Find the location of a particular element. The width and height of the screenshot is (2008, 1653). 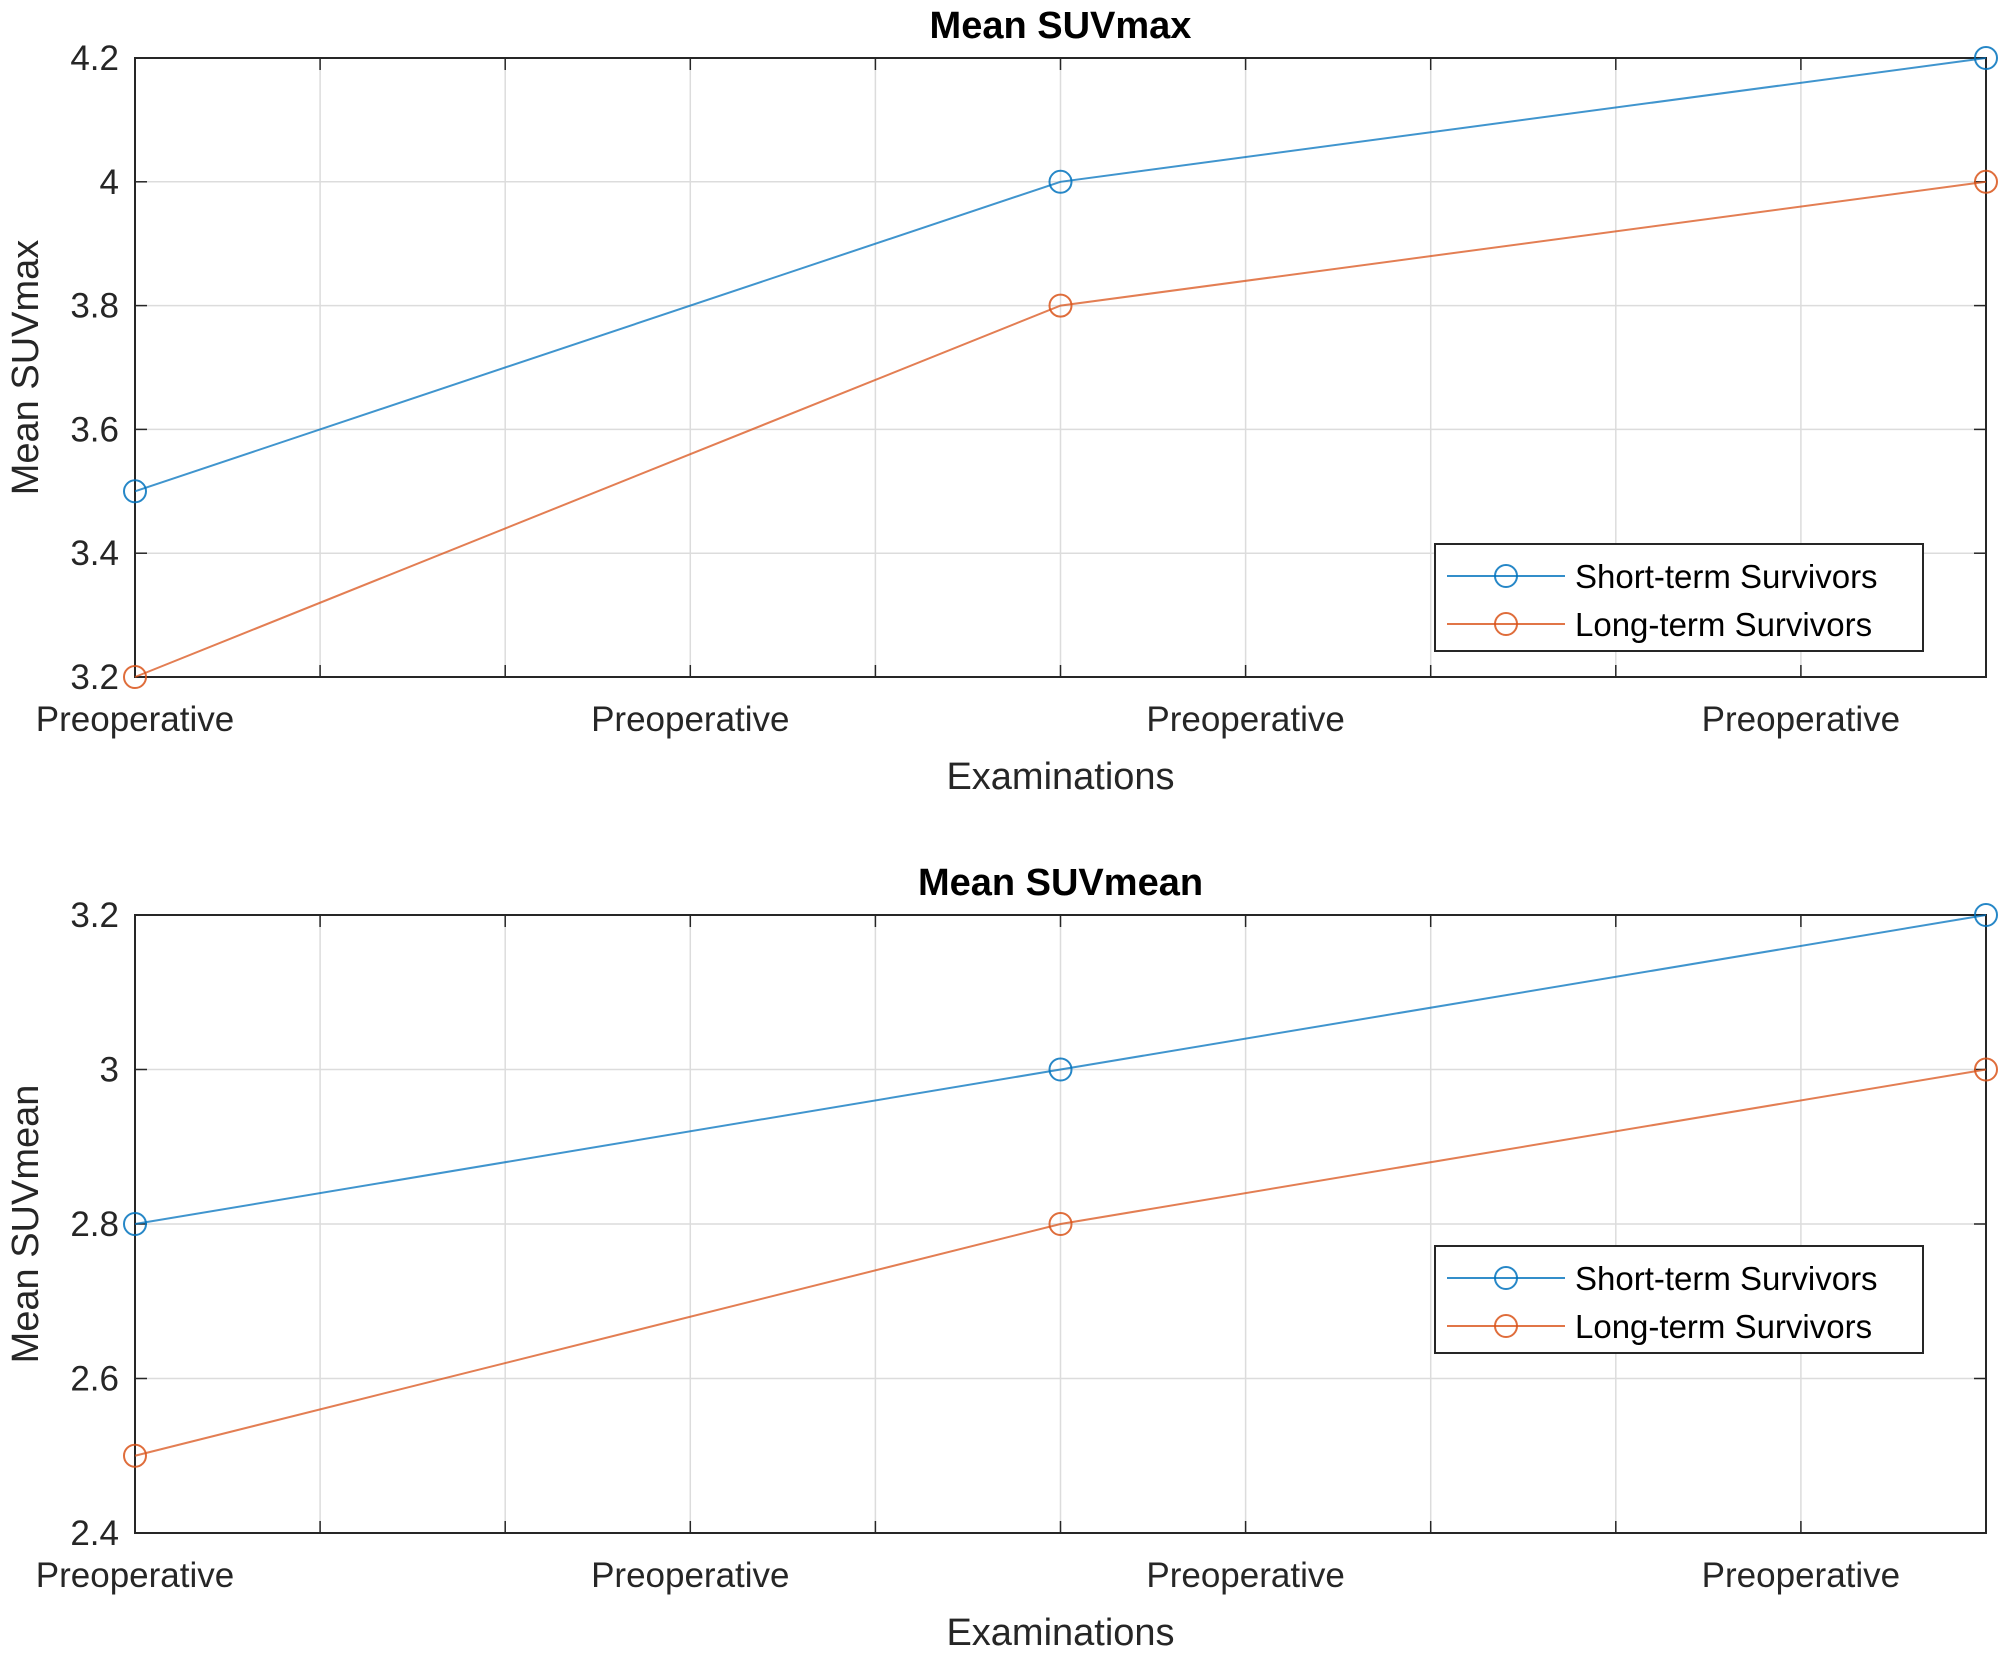

y-tick-label: 3 is located at coordinates (109, 1070).